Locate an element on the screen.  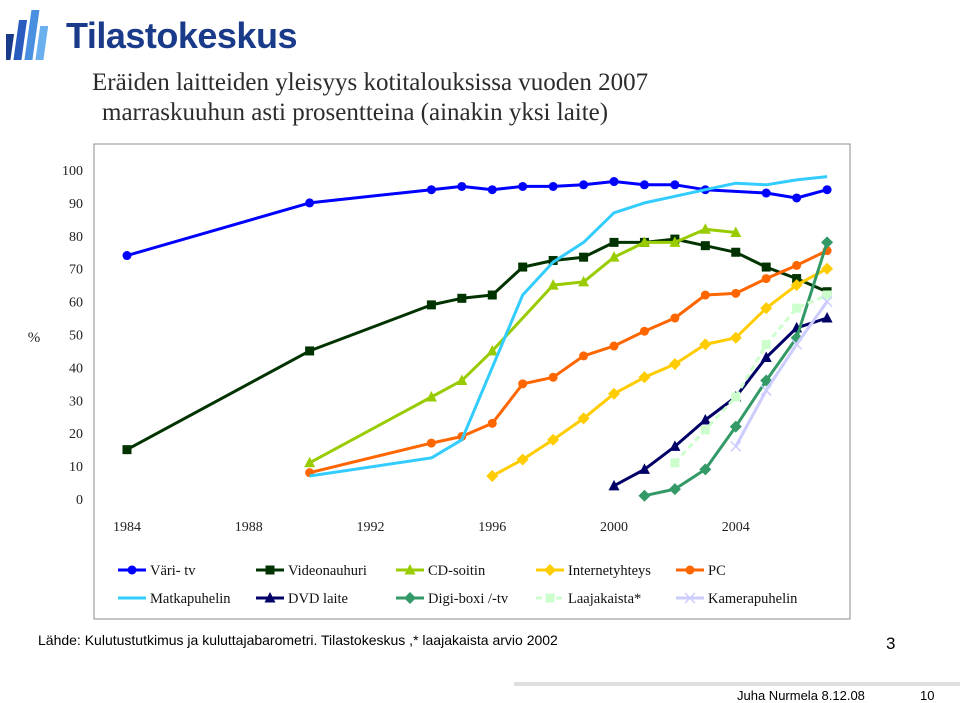
legend-label: DVD laite is located at coordinates (318, 599).